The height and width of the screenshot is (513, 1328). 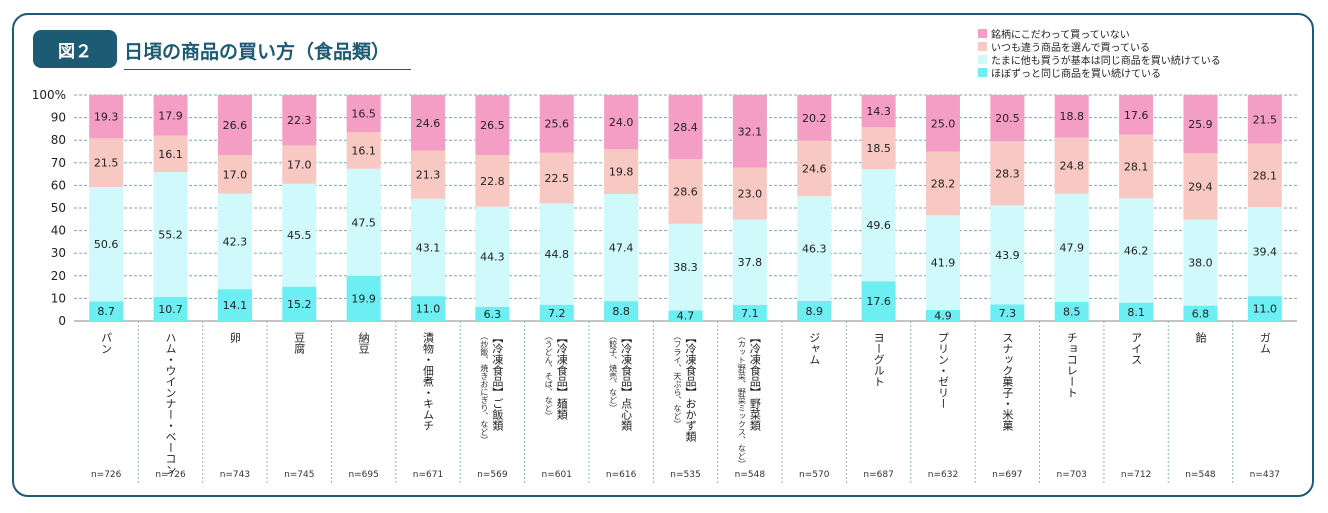 I want to click on data-label: 22.3, so click(x=299, y=120).